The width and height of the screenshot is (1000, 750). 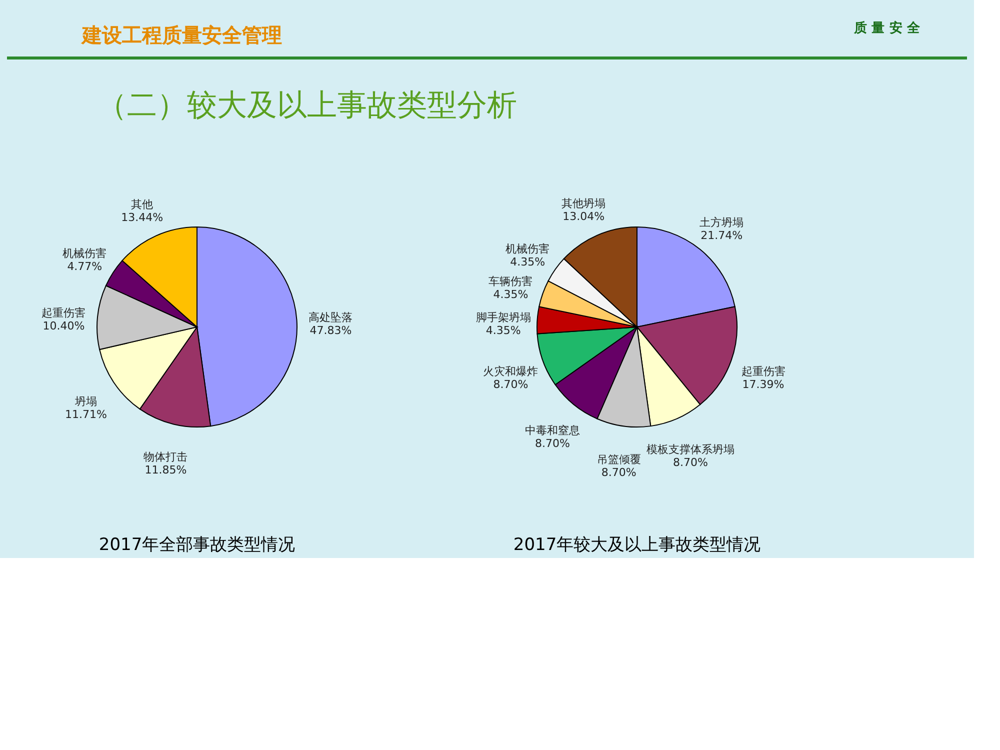 What do you see at coordinates (887, 28) in the screenshot?
I see `text: 质 量 安 全` at bounding box center [887, 28].